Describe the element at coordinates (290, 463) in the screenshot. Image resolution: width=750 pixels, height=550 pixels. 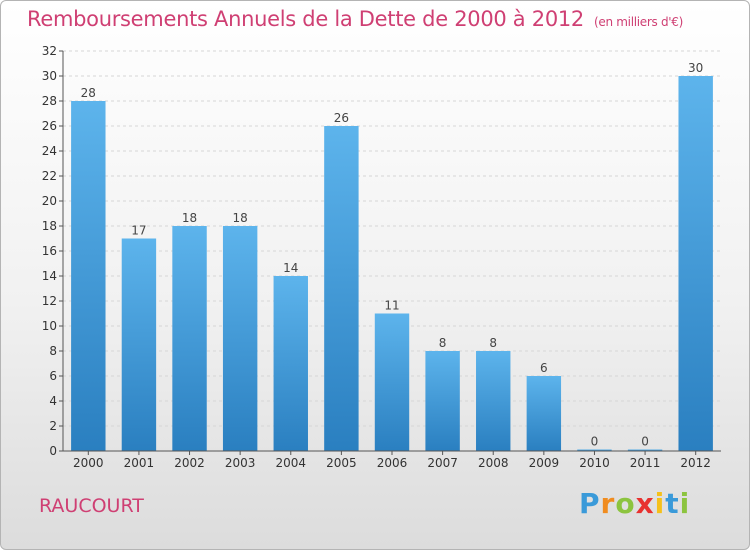
I see `x-tick-label-2004: 2004` at that location.